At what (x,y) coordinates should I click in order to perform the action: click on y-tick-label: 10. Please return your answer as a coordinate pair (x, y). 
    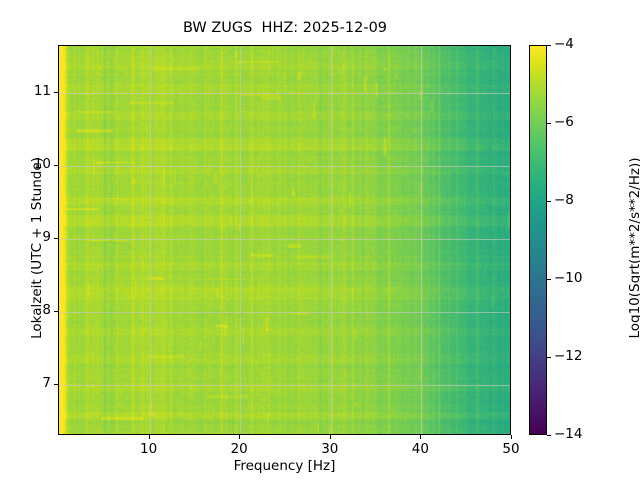
    Looking at the image, I should click on (42, 164).